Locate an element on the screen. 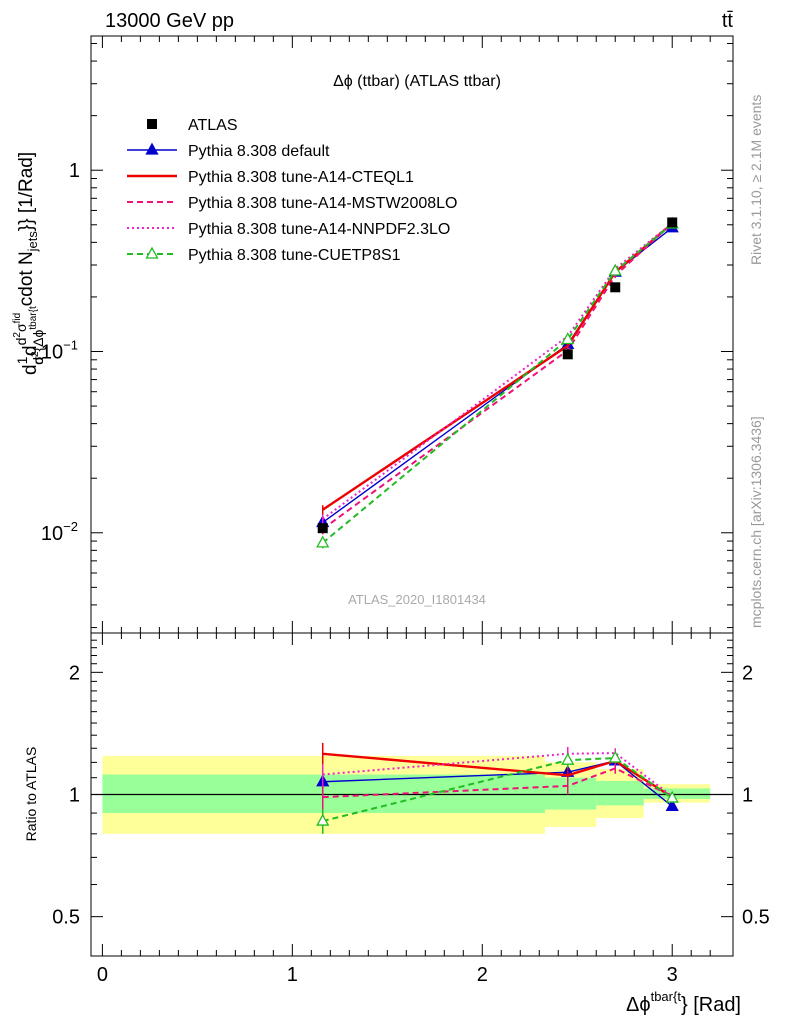 The height and width of the screenshot is (1024, 786). ratio-y-tick-label-left: 2 is located at coordinates (74, 673).